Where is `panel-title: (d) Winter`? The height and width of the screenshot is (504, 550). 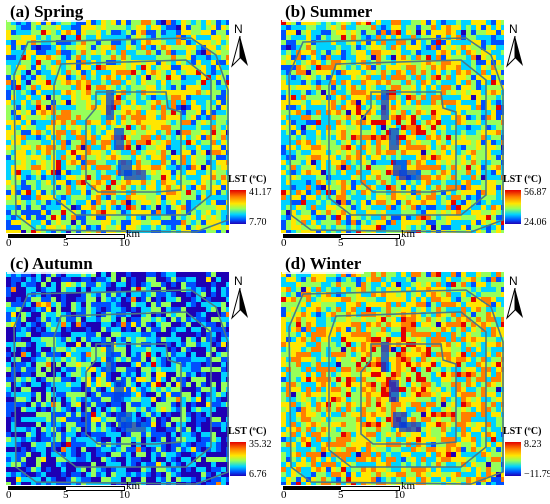
panel-title: (d) Winter is located at coordinates (323, 264).